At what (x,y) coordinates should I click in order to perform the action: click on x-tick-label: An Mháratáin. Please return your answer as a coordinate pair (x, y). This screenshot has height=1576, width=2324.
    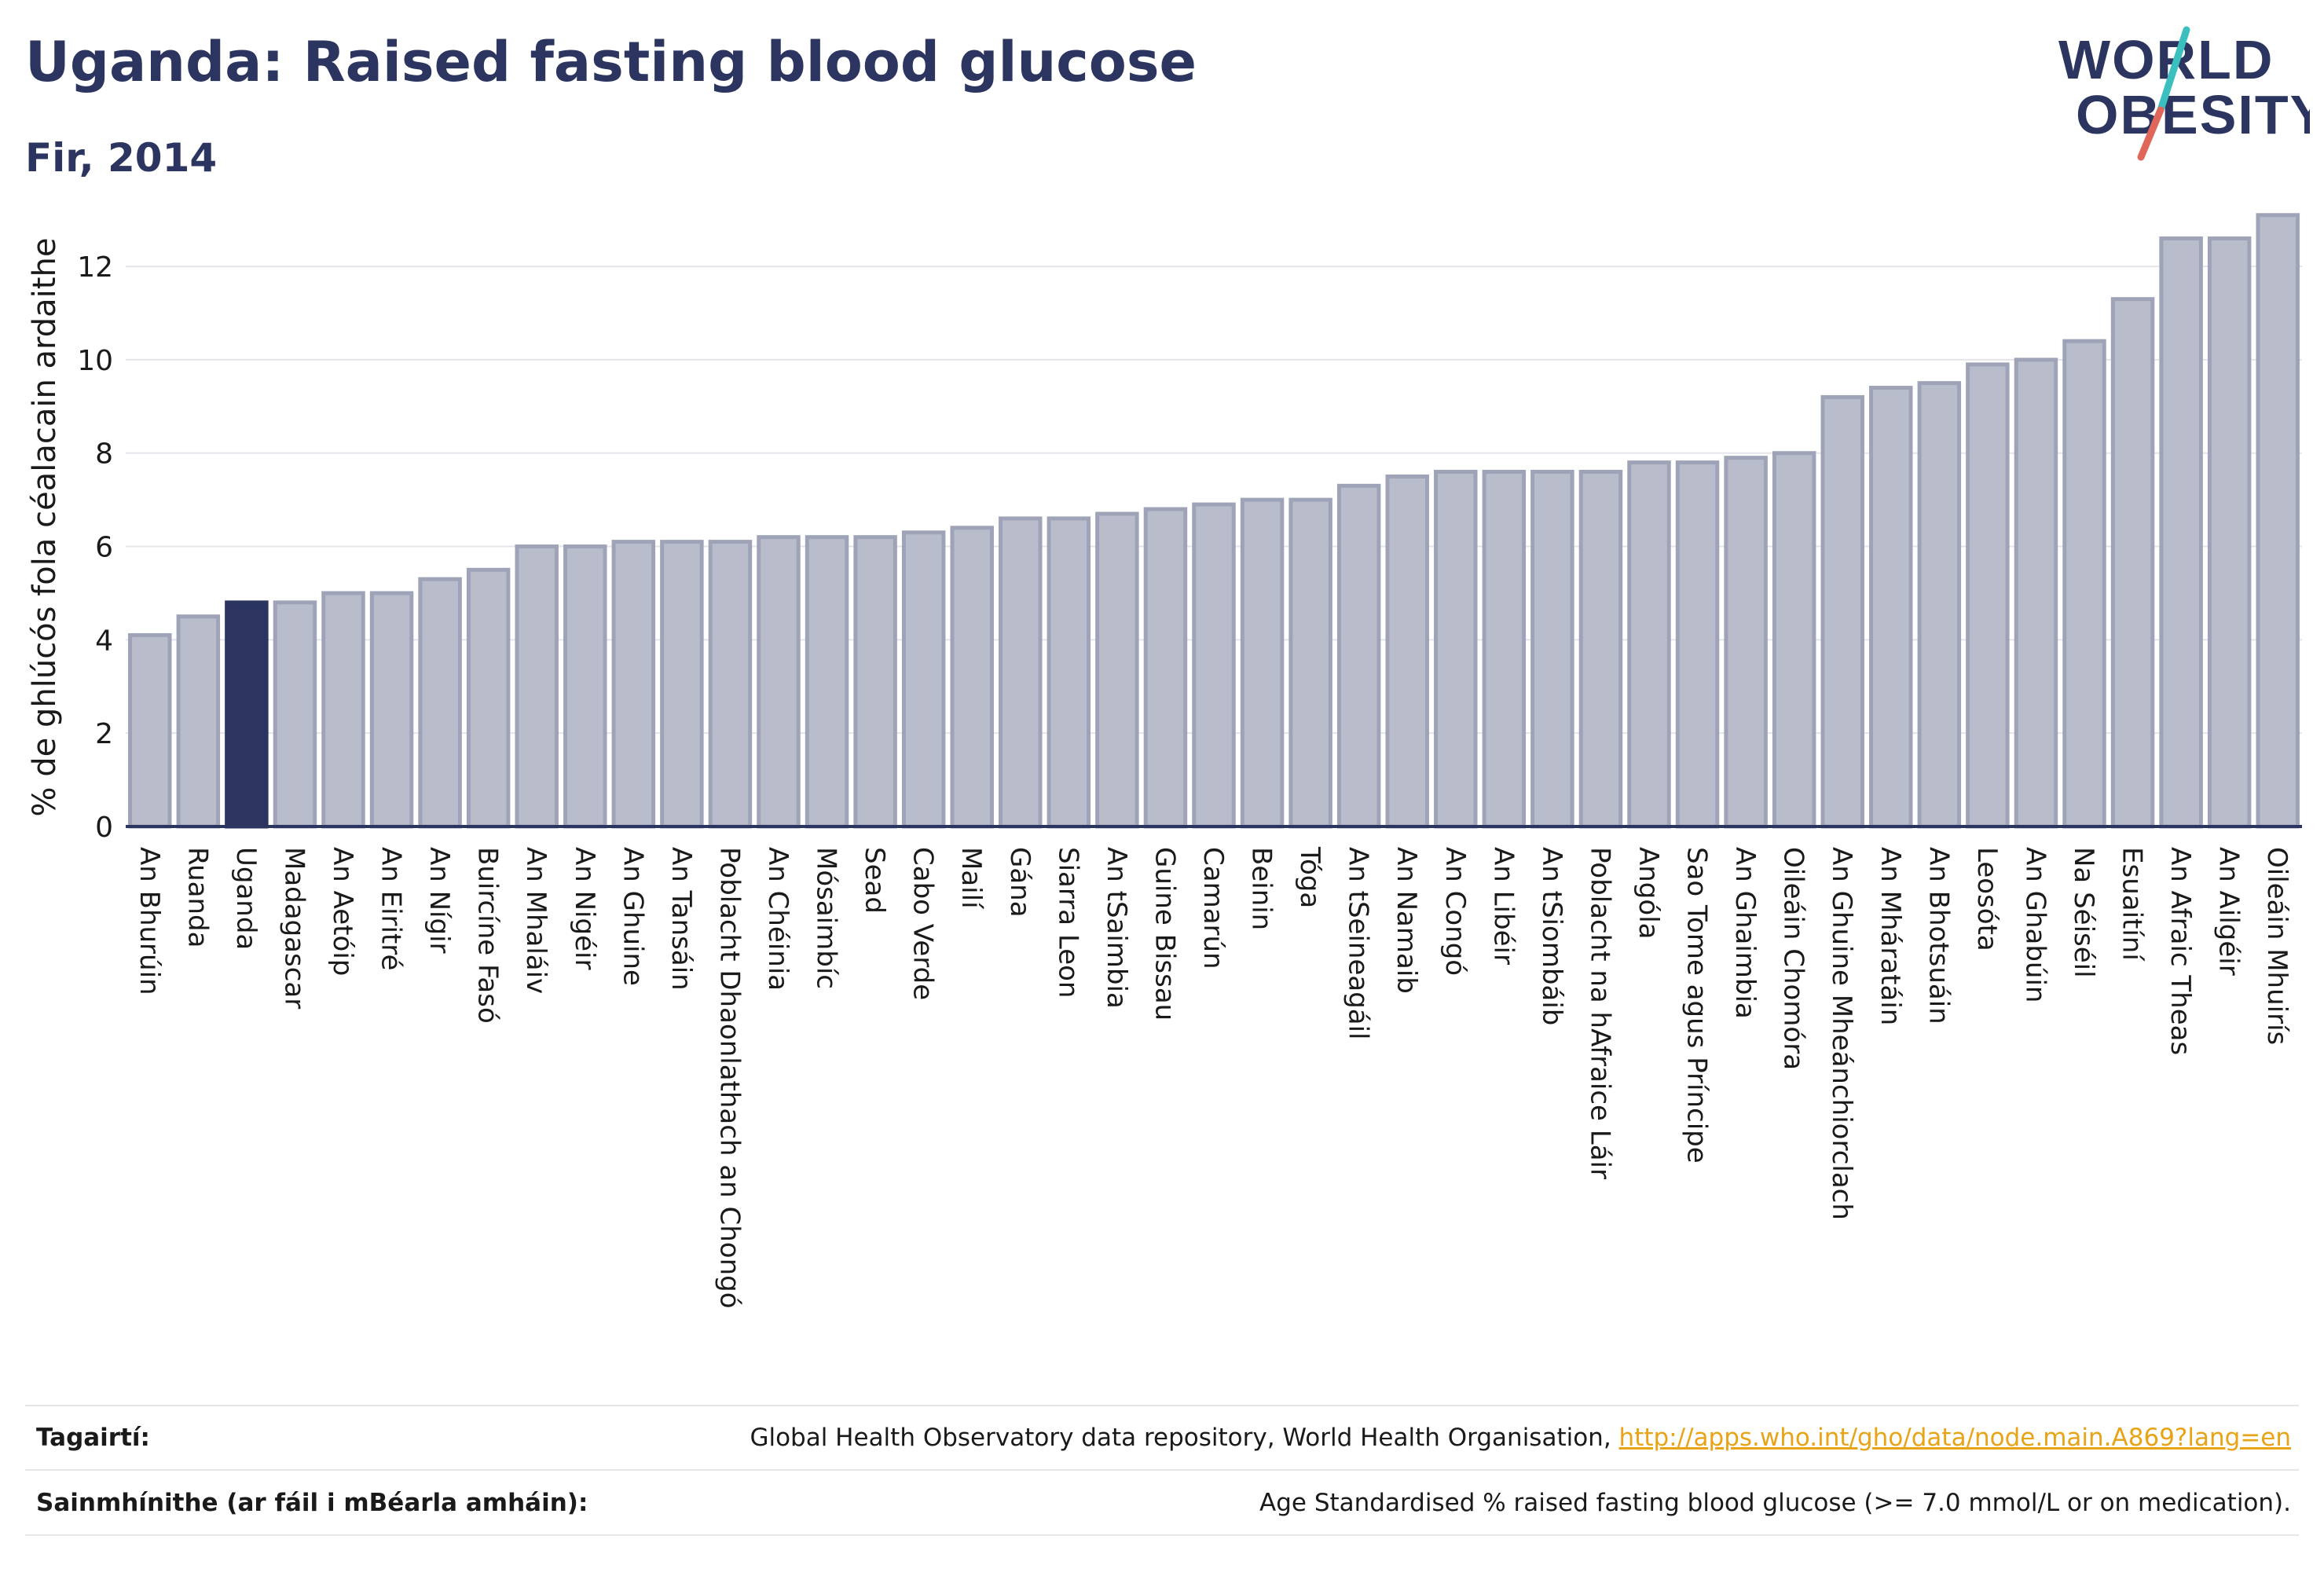
    Looking at the image, I should click on (1890, 936).